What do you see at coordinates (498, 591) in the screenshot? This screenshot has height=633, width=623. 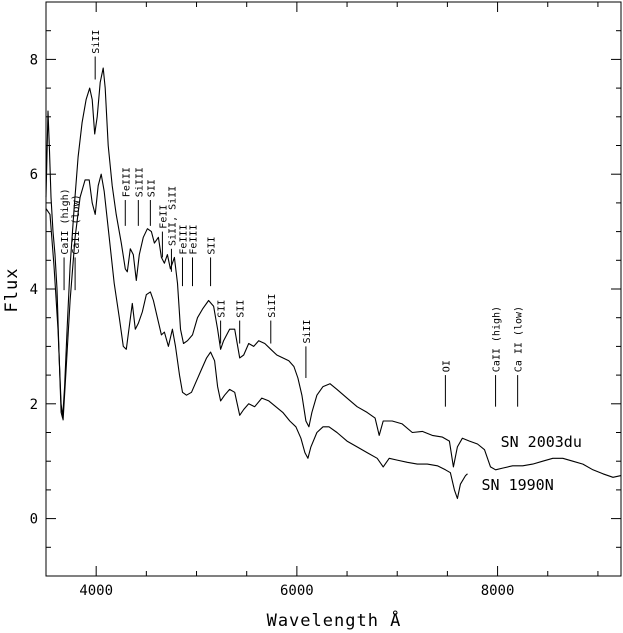 I see `x-tick-label: 8000` at bounding box center [498, 591].